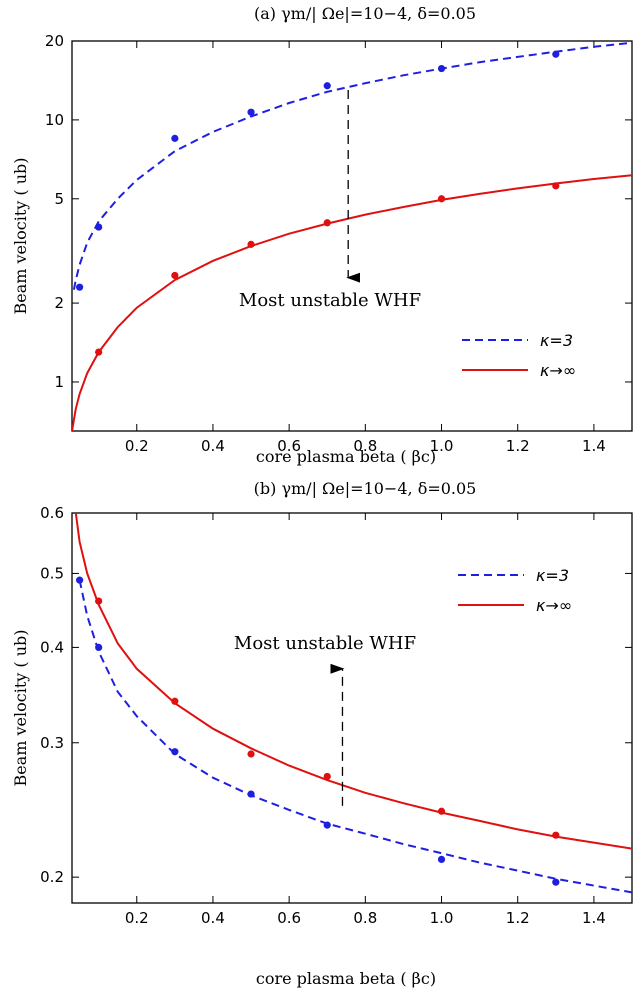 The image size is (644, 996). What do you see at coordinates (59, 303) in the screenshot?
I see `y-tick-label: 2` at bounding box center [59, 303].